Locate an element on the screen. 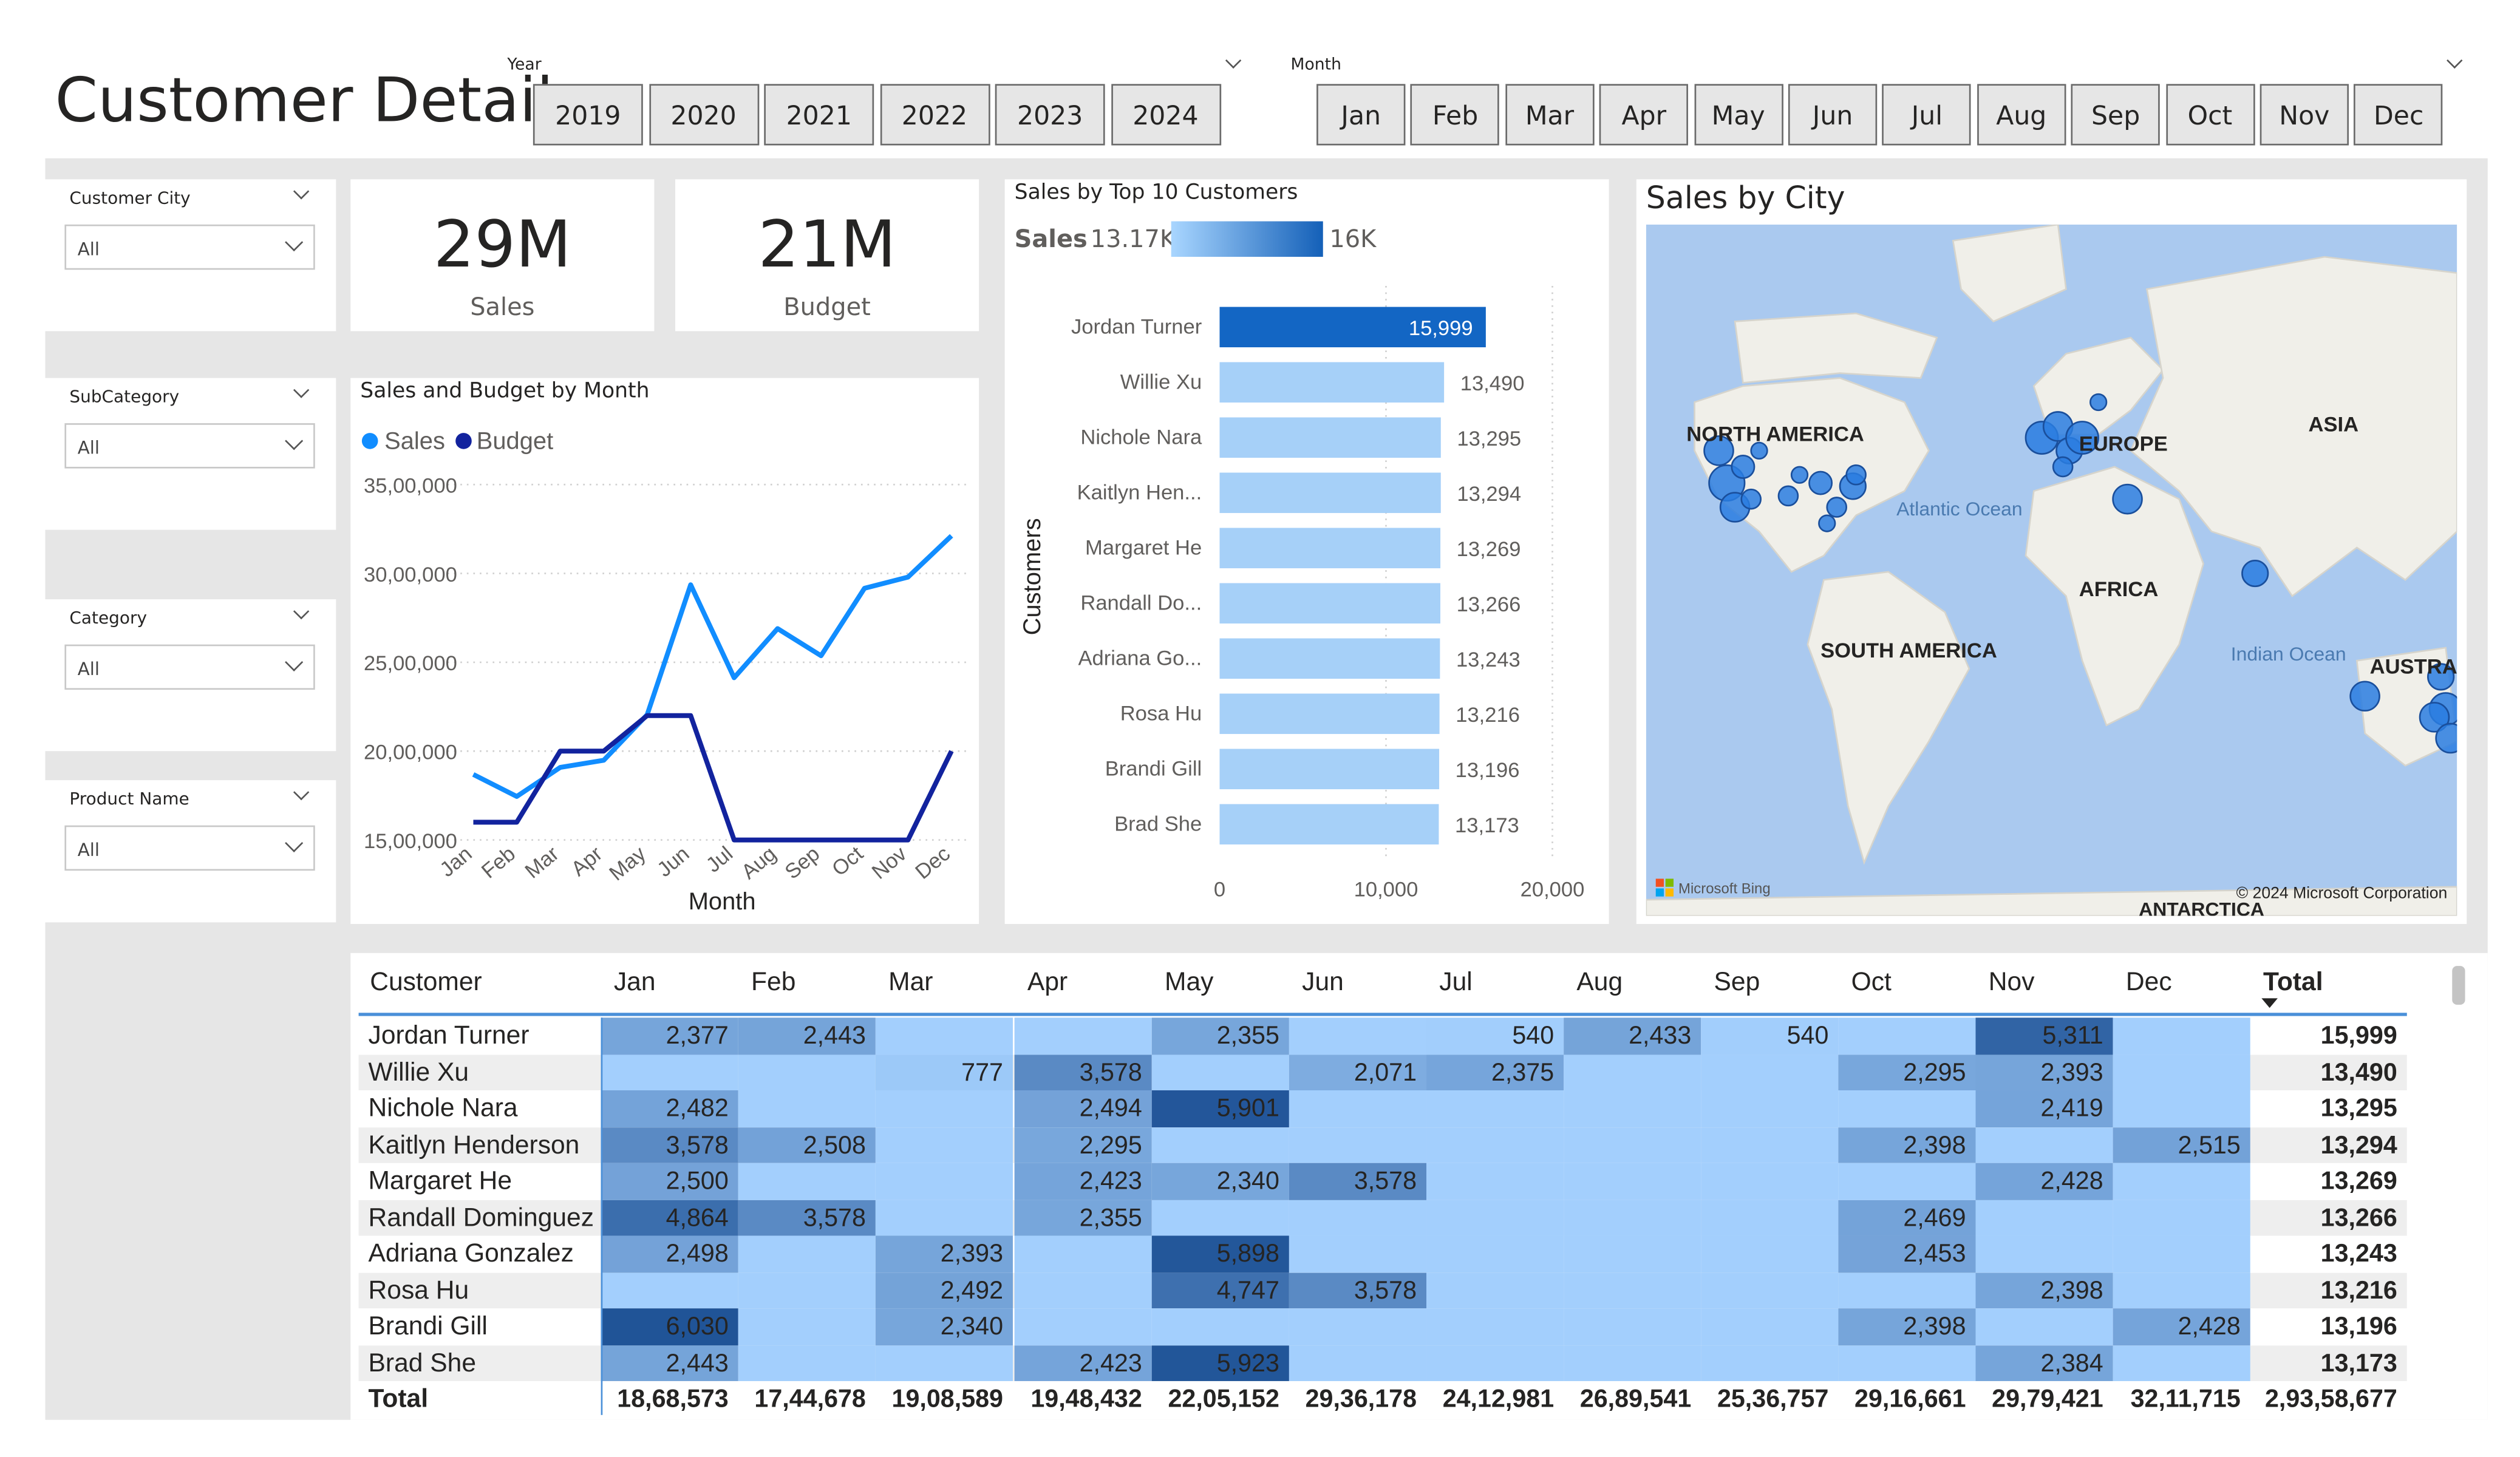  column-header-dec: Dec is located at coordinates (2148, 983).